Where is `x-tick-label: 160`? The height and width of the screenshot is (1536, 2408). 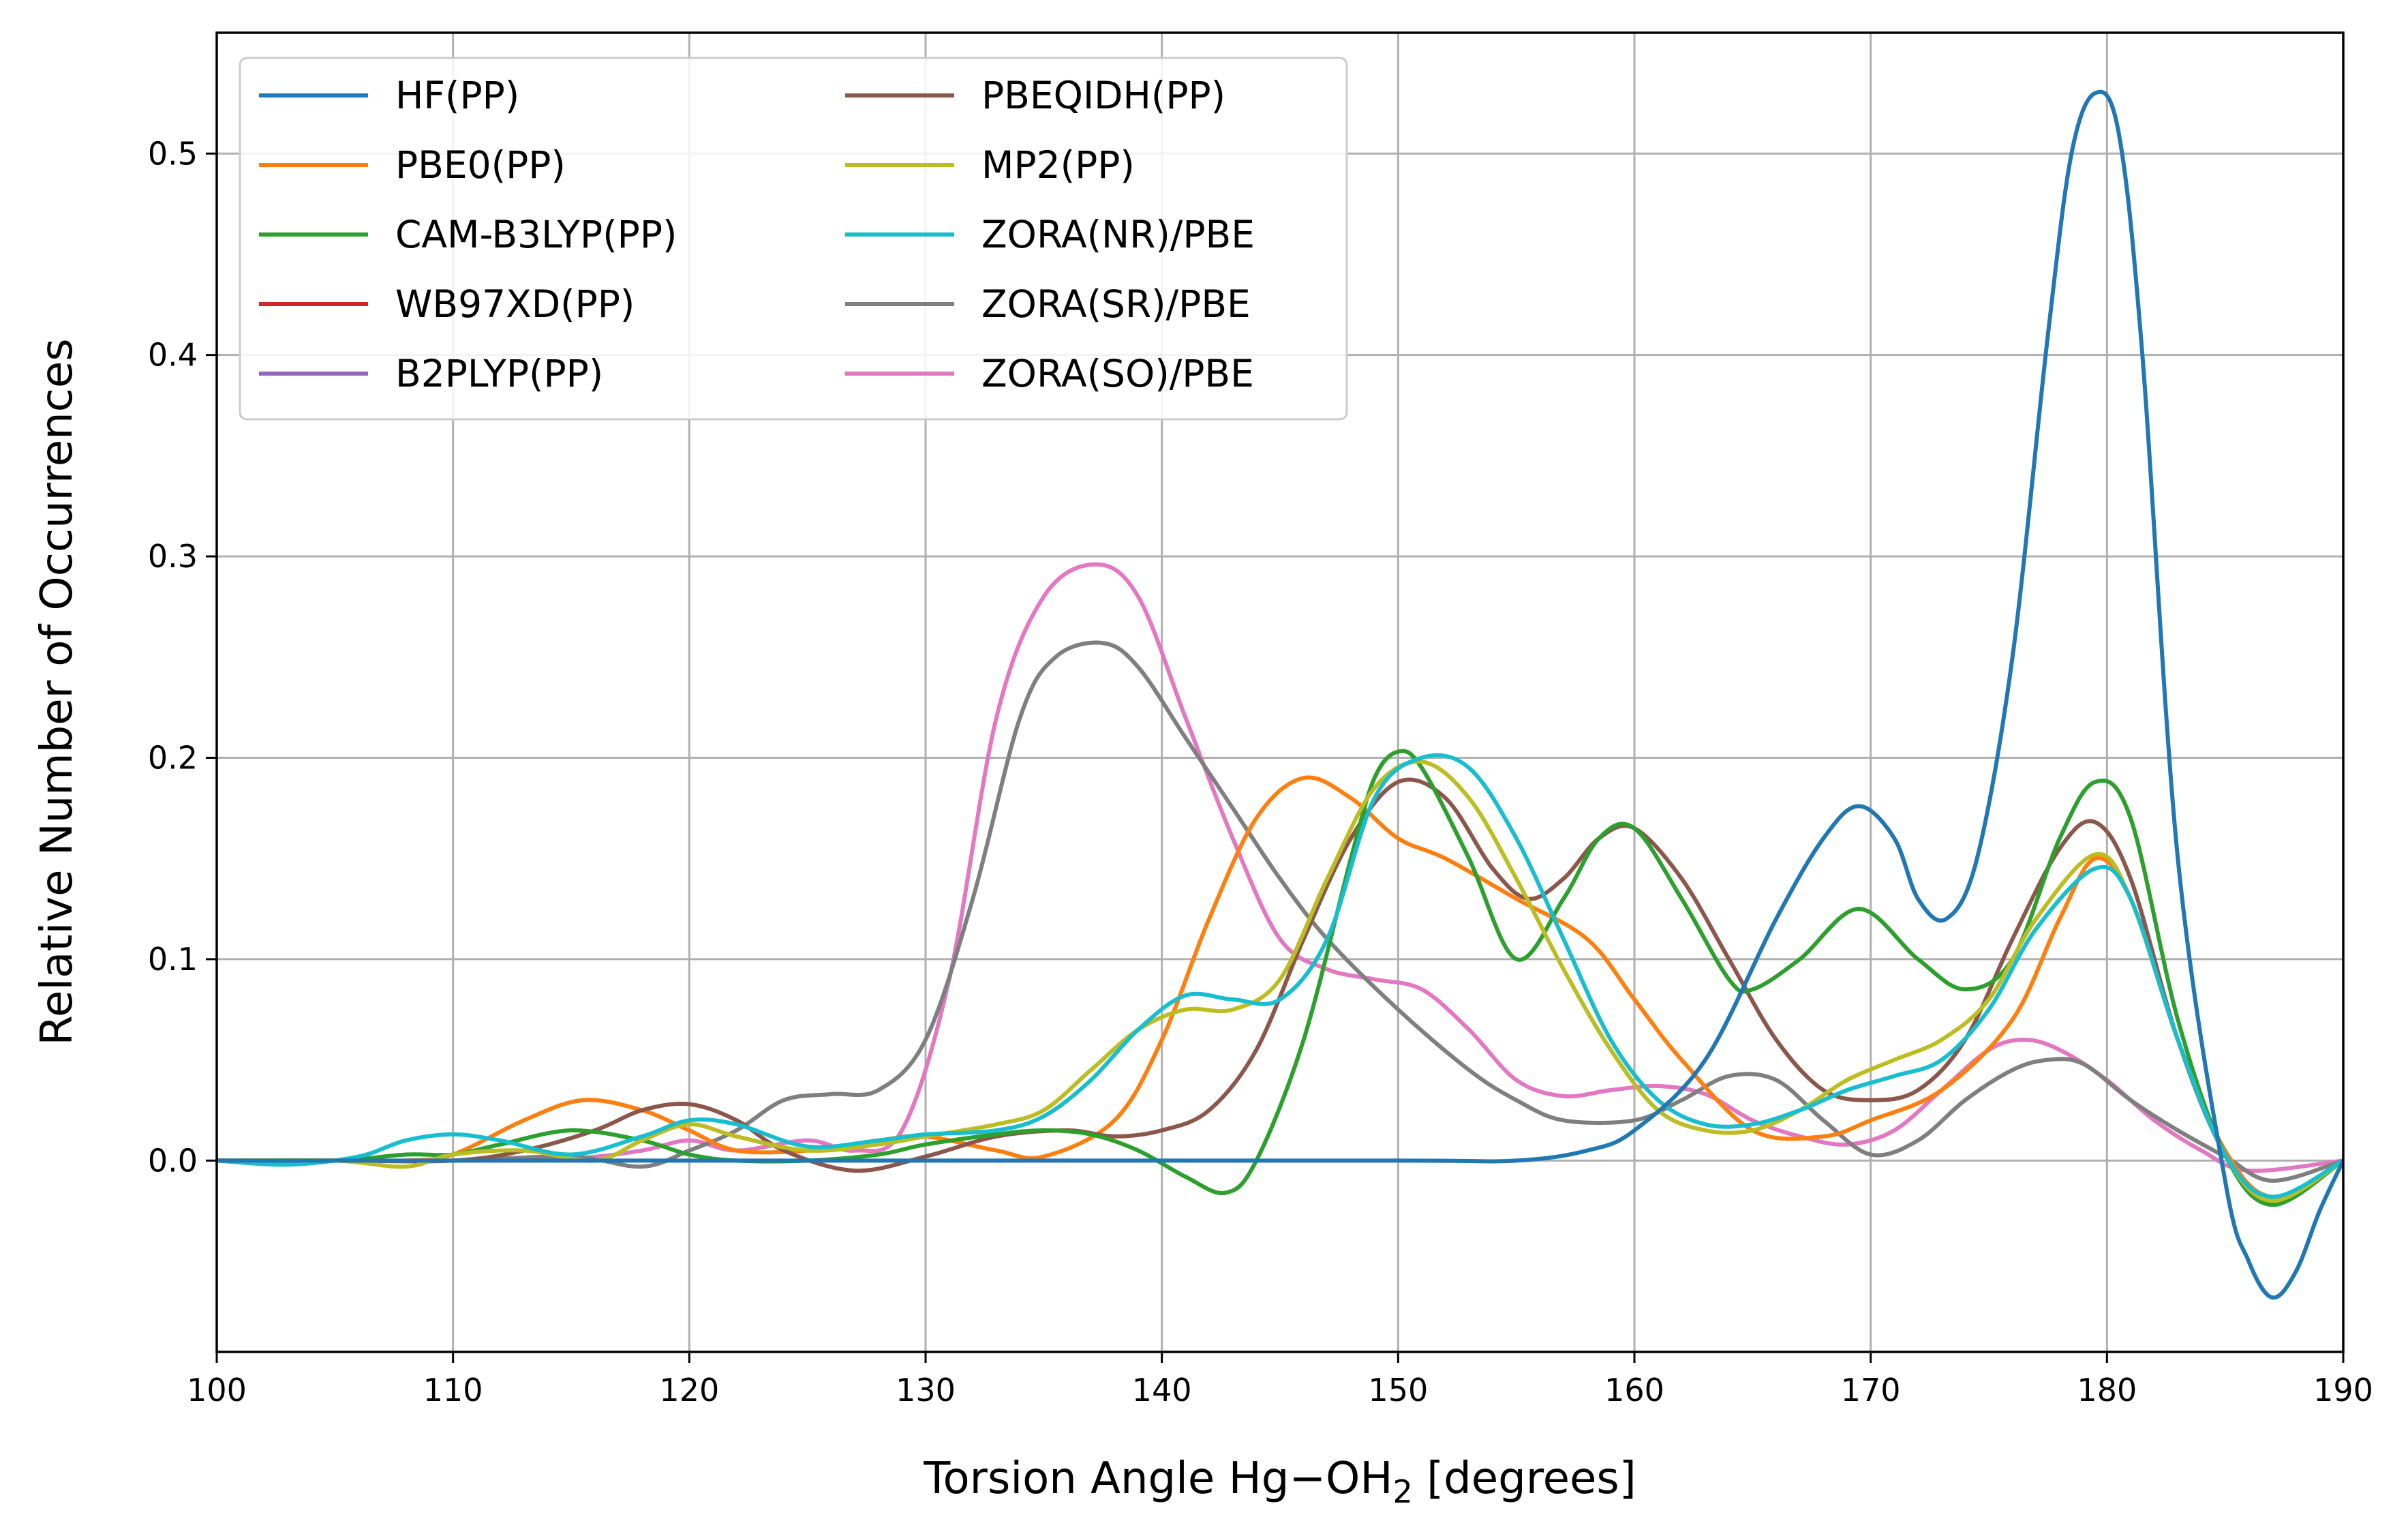
x-tick-label: 160 is located at coordinates (1634, 1390).